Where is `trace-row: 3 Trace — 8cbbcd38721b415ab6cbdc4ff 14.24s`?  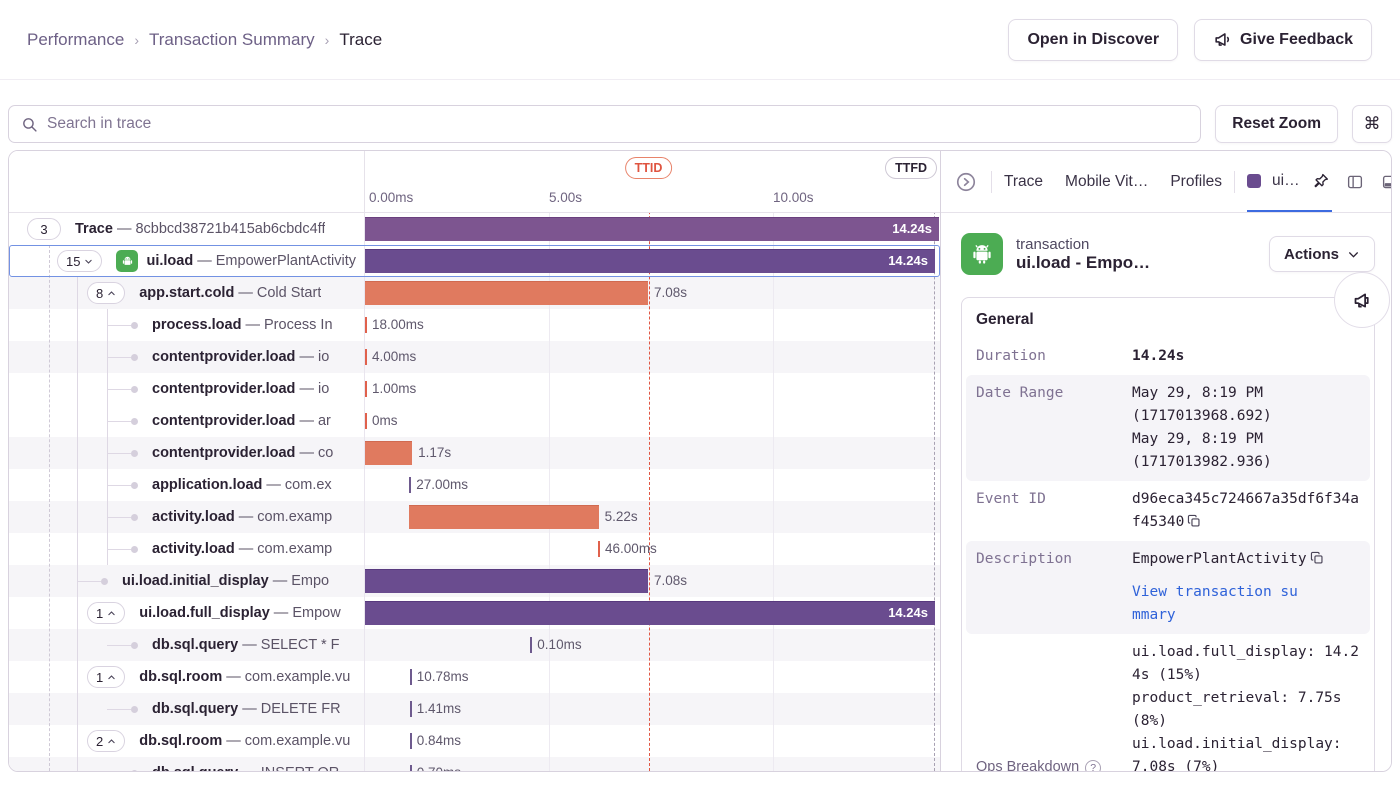 trace-row: 3 Trace — 8cbbcd38721b415ab6cbdc4ff 14.24s is located at coordinates (474, 229).